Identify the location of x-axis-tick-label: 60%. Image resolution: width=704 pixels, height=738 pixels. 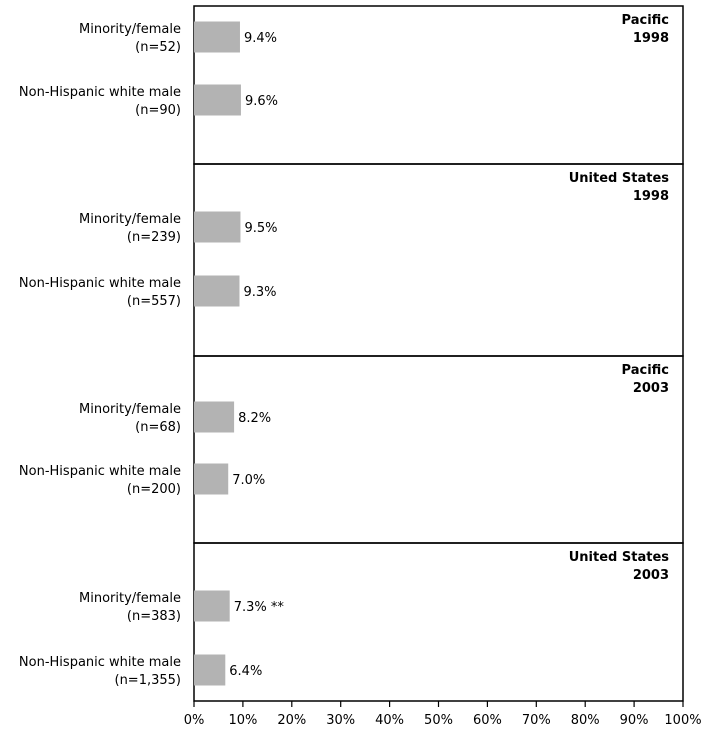
(487, 720).